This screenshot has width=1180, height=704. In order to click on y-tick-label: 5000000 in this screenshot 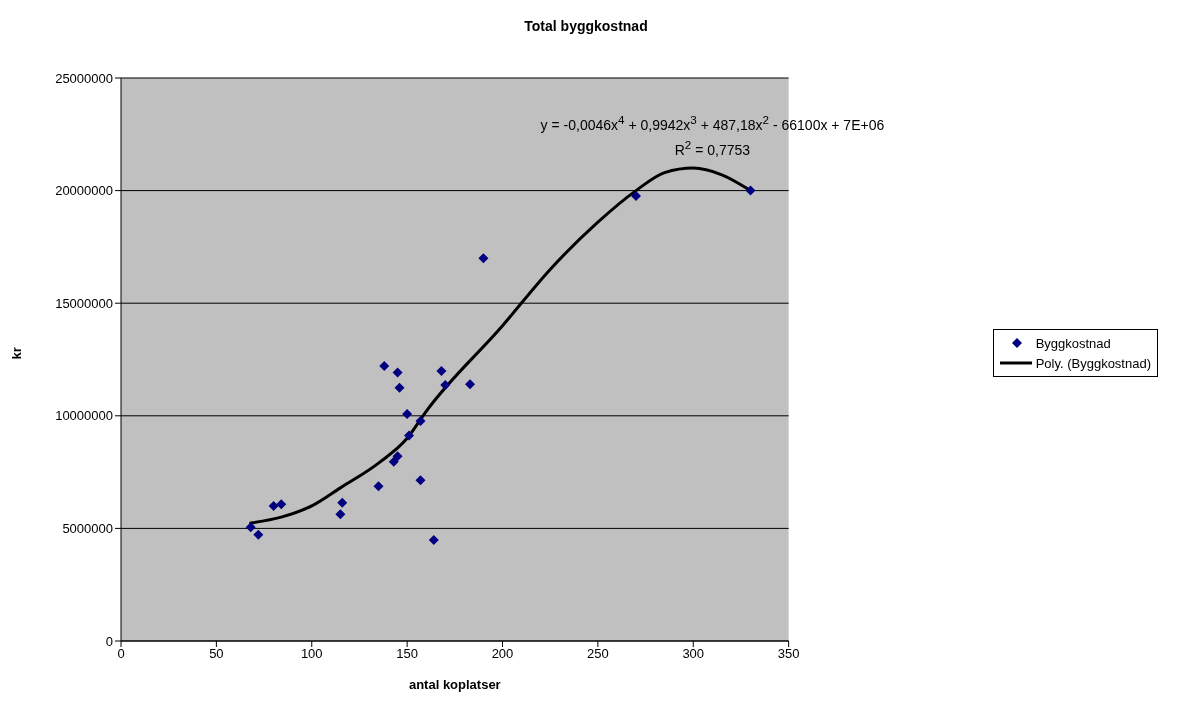, I will do `click(87, 529)`.